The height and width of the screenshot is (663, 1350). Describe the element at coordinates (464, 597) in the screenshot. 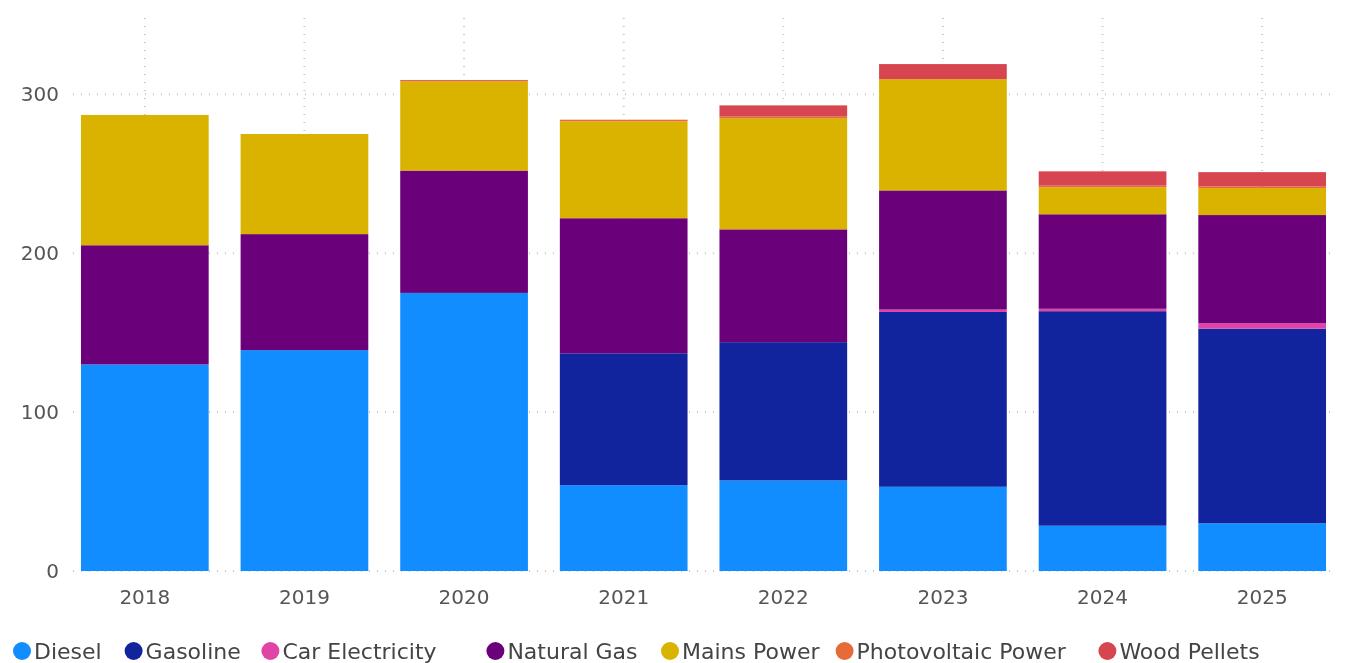

I see `x-tick-label: 2020` at that location.